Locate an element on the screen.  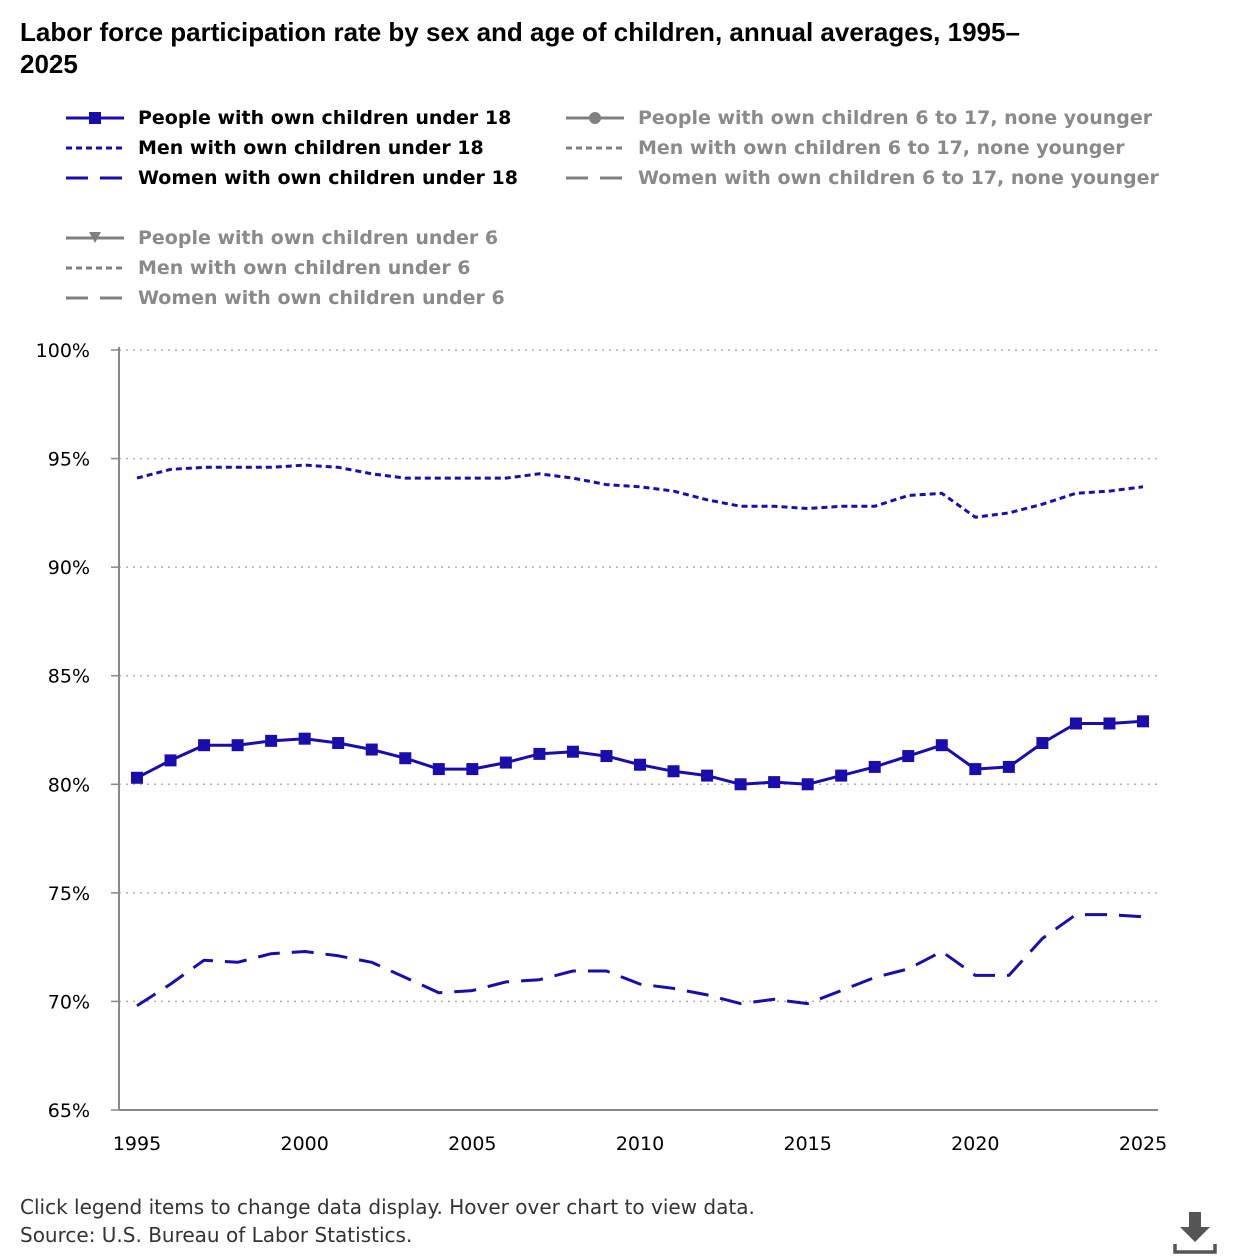
legend-symbol-solid-circle is located at coordinates (595, 118).